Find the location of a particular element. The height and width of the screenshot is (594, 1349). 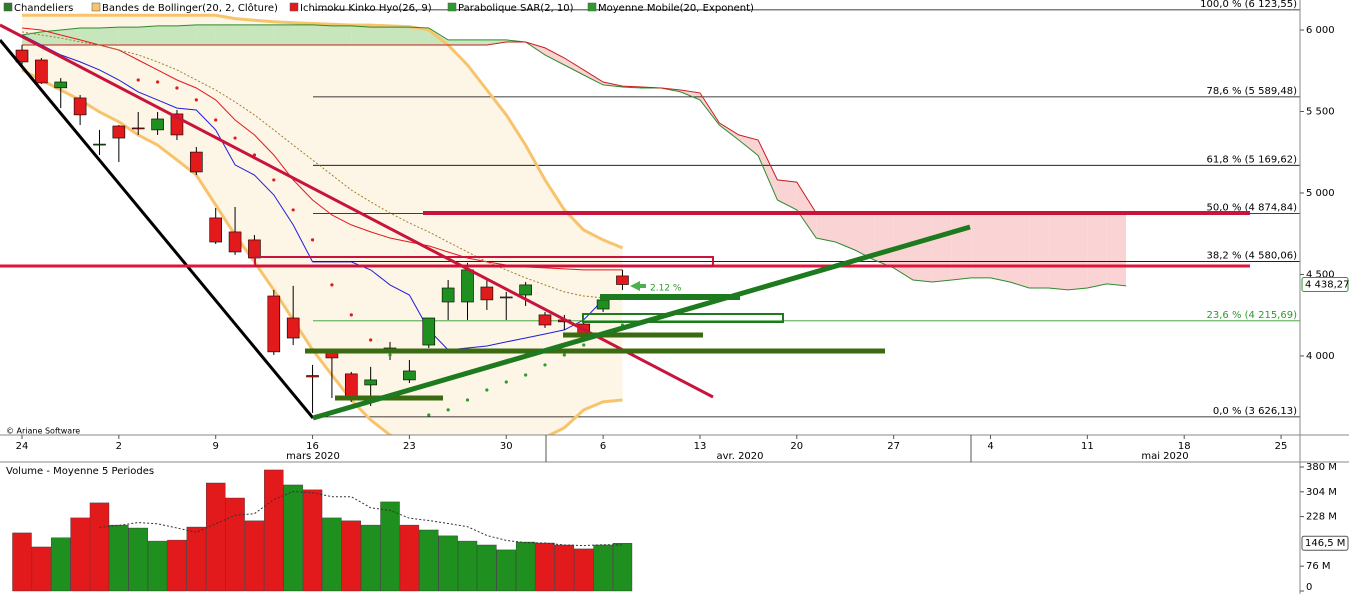

legend-label: Moyenne Mobile(20, Exponent) is located at coordinates (676, 8).